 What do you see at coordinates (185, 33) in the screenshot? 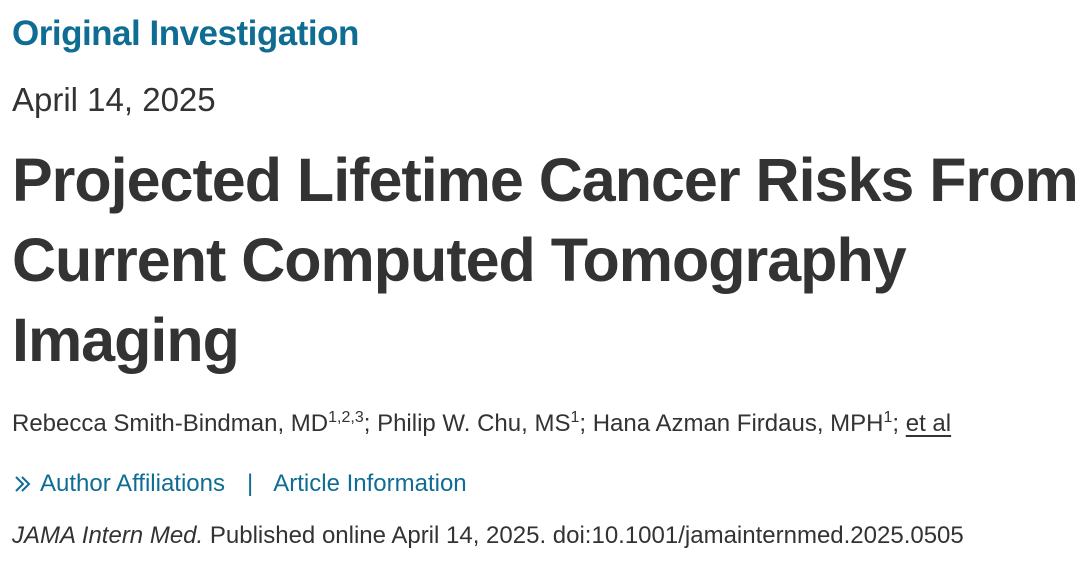
I see `article-type-label: Original Investigation` at bounding box center [185, 33].